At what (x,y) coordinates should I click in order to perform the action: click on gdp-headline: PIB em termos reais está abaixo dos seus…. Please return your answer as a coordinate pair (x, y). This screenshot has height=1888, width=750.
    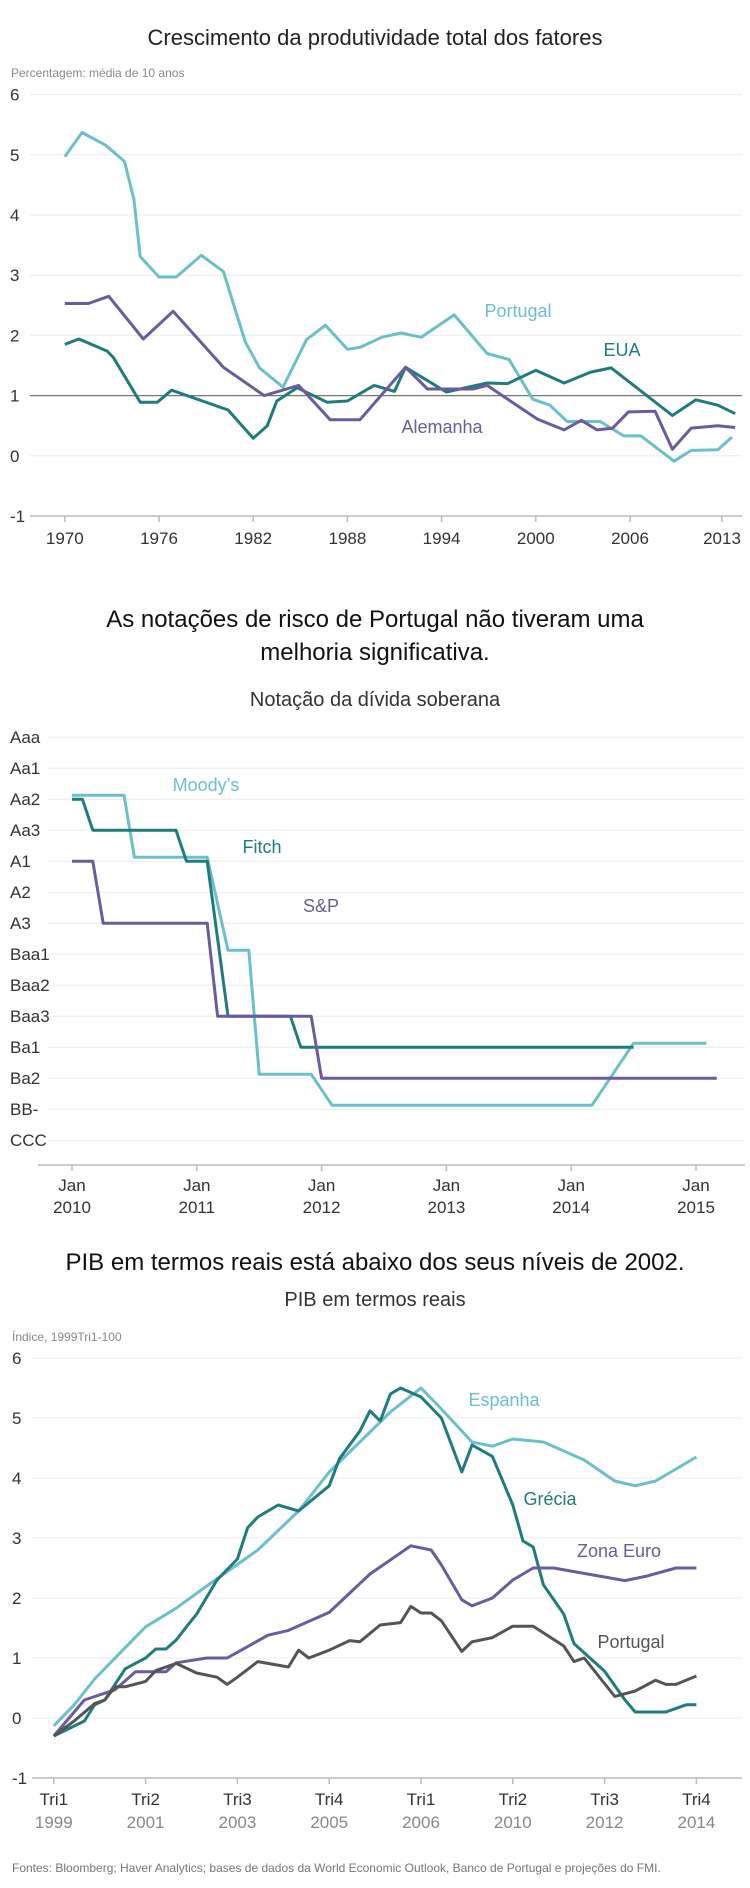
    Looking at the image, I should click on (375, 1262).